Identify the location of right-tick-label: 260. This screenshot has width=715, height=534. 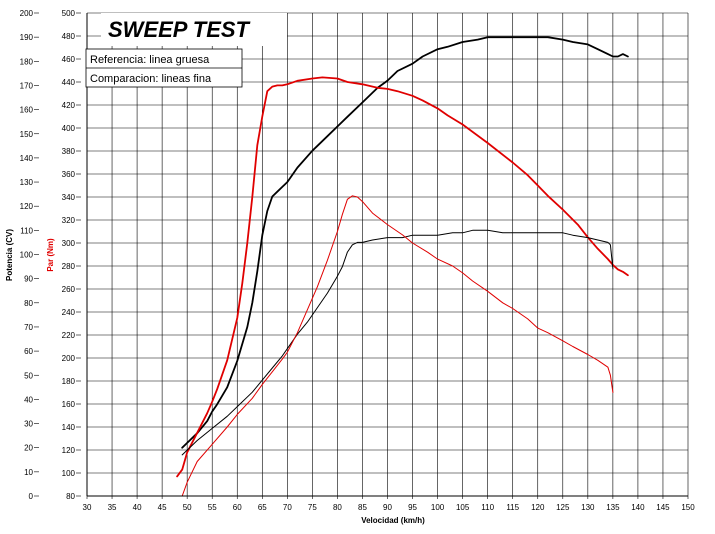
(69, 289).